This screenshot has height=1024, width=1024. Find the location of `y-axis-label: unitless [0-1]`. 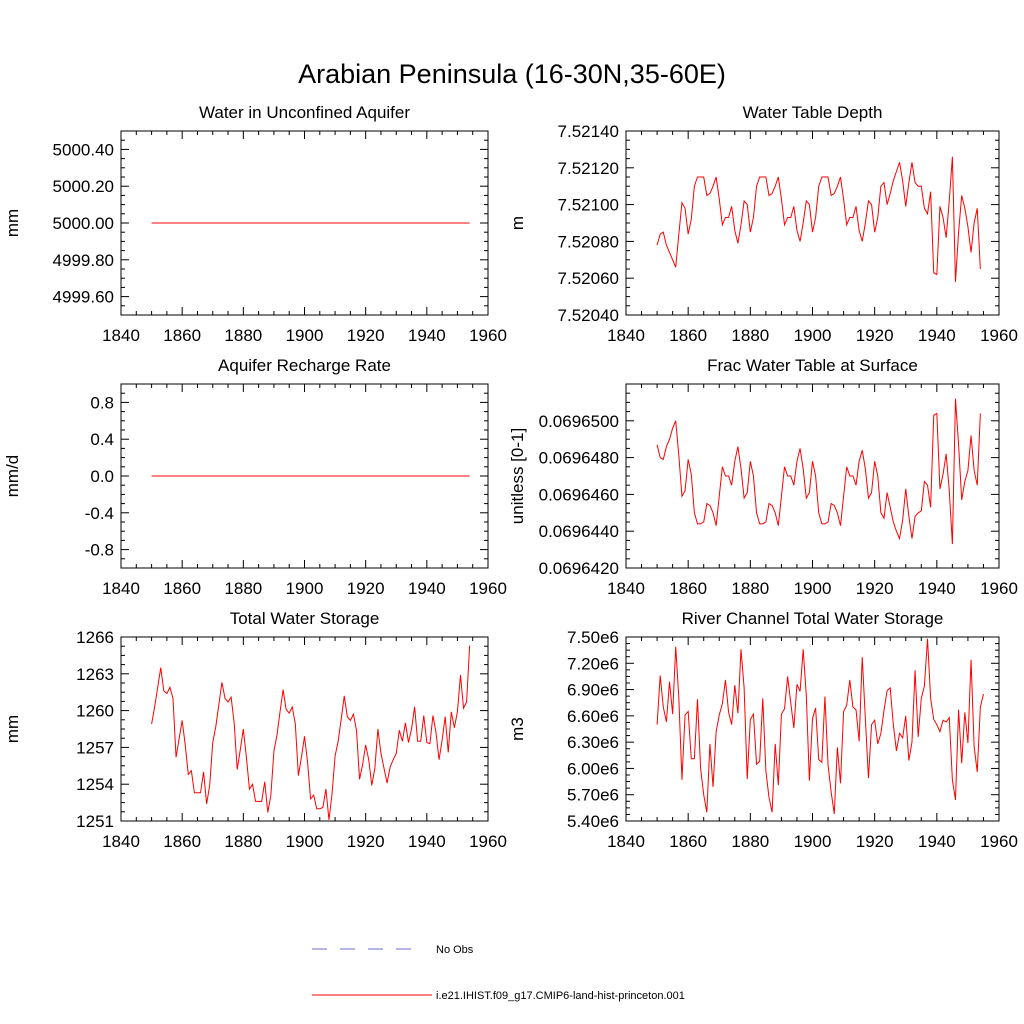

y-axis-label: unitless [0-1] is located at coordinates (517, 476).